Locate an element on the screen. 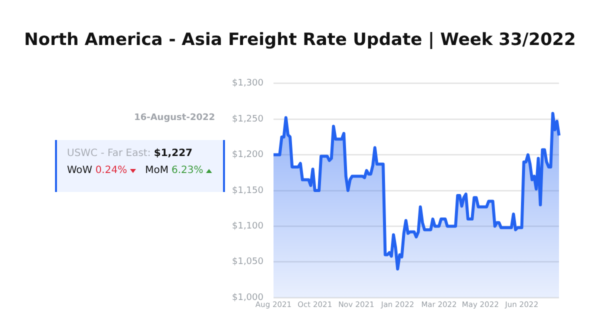  y-tick-label: $1,300 is located at coordinates (248, 83).